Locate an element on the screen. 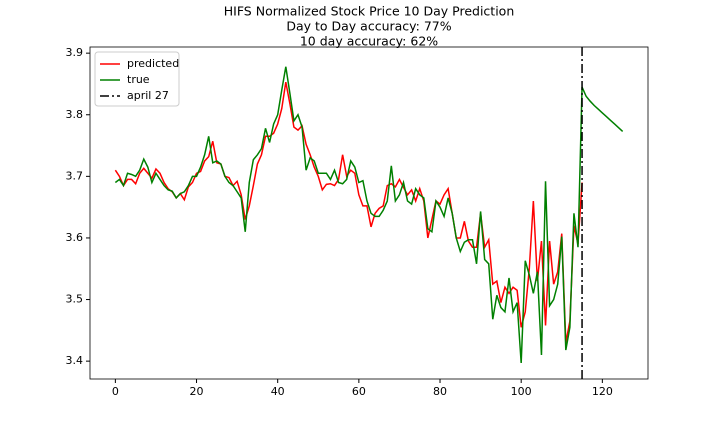 The width and height of the screenshot is (720, 436). chart-subtitle: 10 day accuracy: 62% is located at coordinates (369, 41).